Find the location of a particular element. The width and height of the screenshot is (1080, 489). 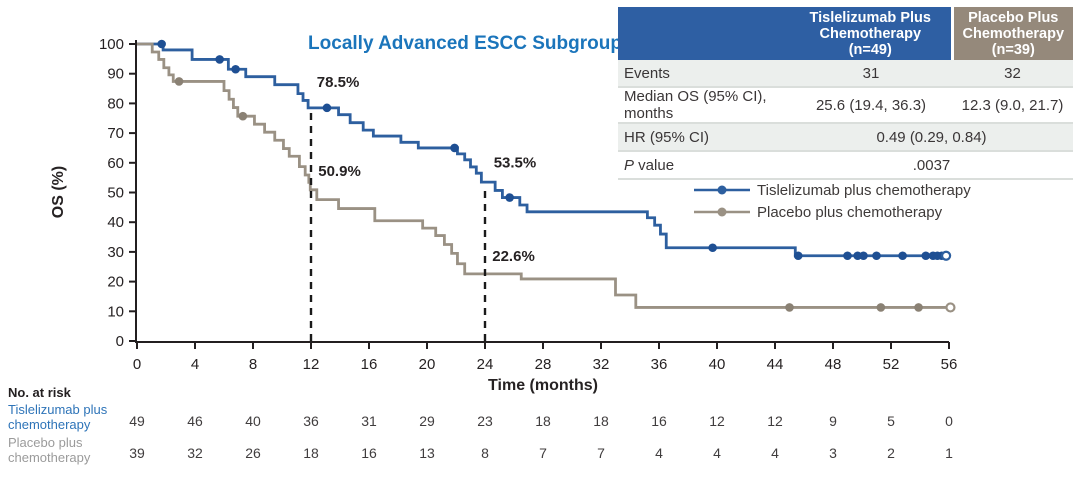

risk-count: 16 is located at coordinates (369, 453).